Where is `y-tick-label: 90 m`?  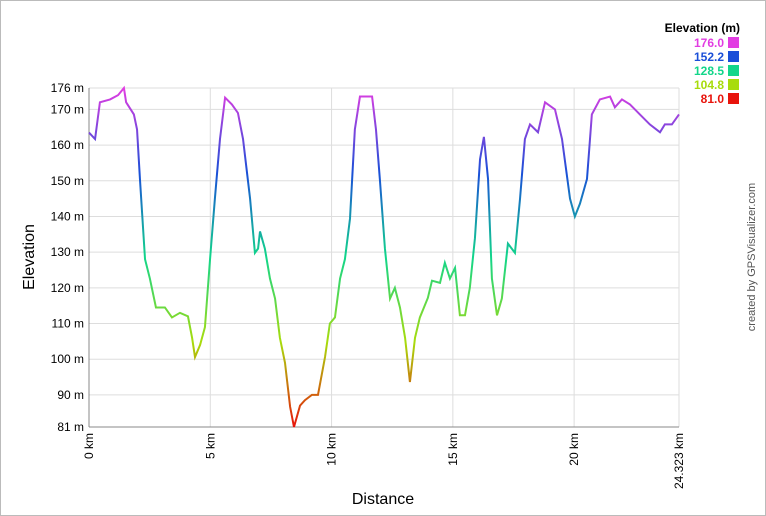 y-tick-label: 90 m is located at coordinates (70, 395).